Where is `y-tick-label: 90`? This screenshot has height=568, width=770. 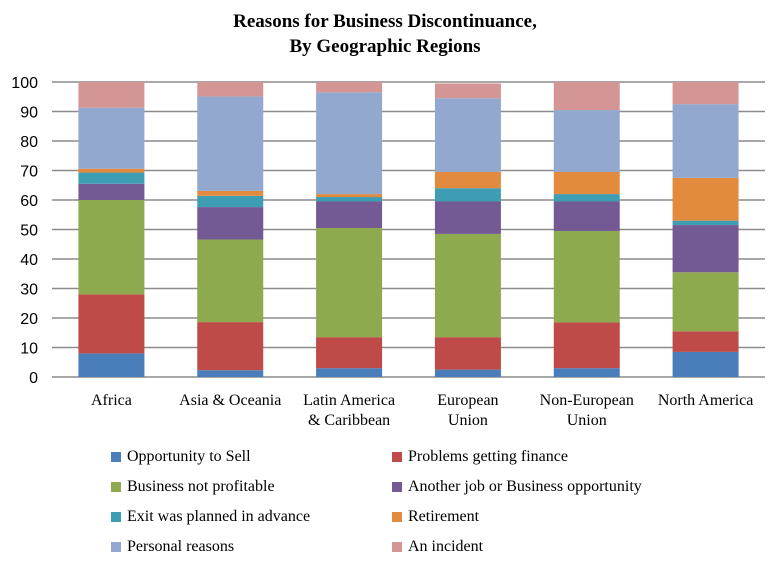
y-tick-label: 90 is located at coordinates (29, 113).